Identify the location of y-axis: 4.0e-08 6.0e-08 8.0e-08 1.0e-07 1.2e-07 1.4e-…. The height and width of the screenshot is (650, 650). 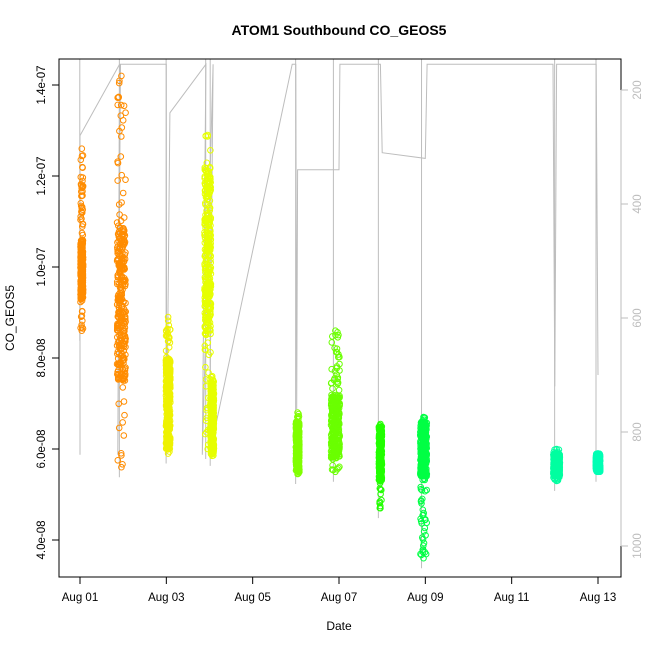
(48, 312).